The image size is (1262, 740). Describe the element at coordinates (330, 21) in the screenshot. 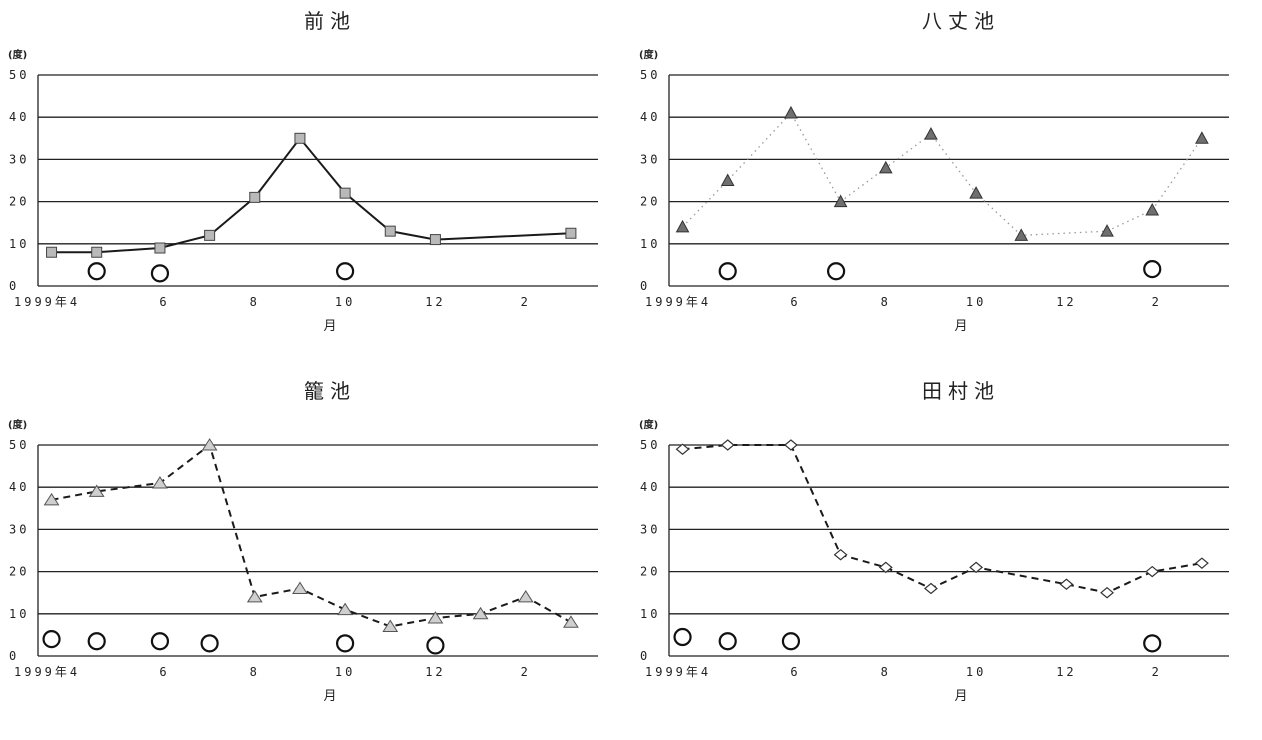

I see `chart-title: 前池` at that location.